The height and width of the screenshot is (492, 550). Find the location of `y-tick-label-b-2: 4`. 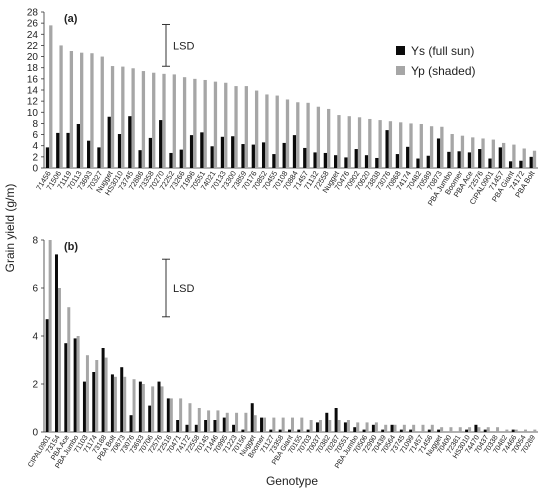

y-tick-label-b-2: 4 is located at coordinates (35, 337).